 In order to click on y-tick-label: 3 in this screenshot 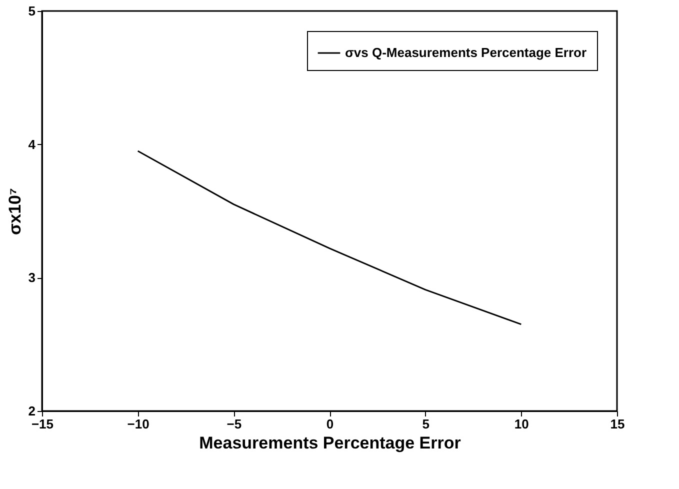, I will do `click(32, 278)`.